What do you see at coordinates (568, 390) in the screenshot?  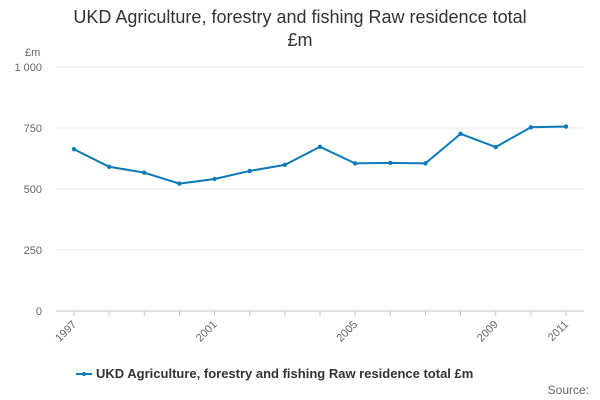 I see `source-label: Source:` at bounding box center [568, 390].